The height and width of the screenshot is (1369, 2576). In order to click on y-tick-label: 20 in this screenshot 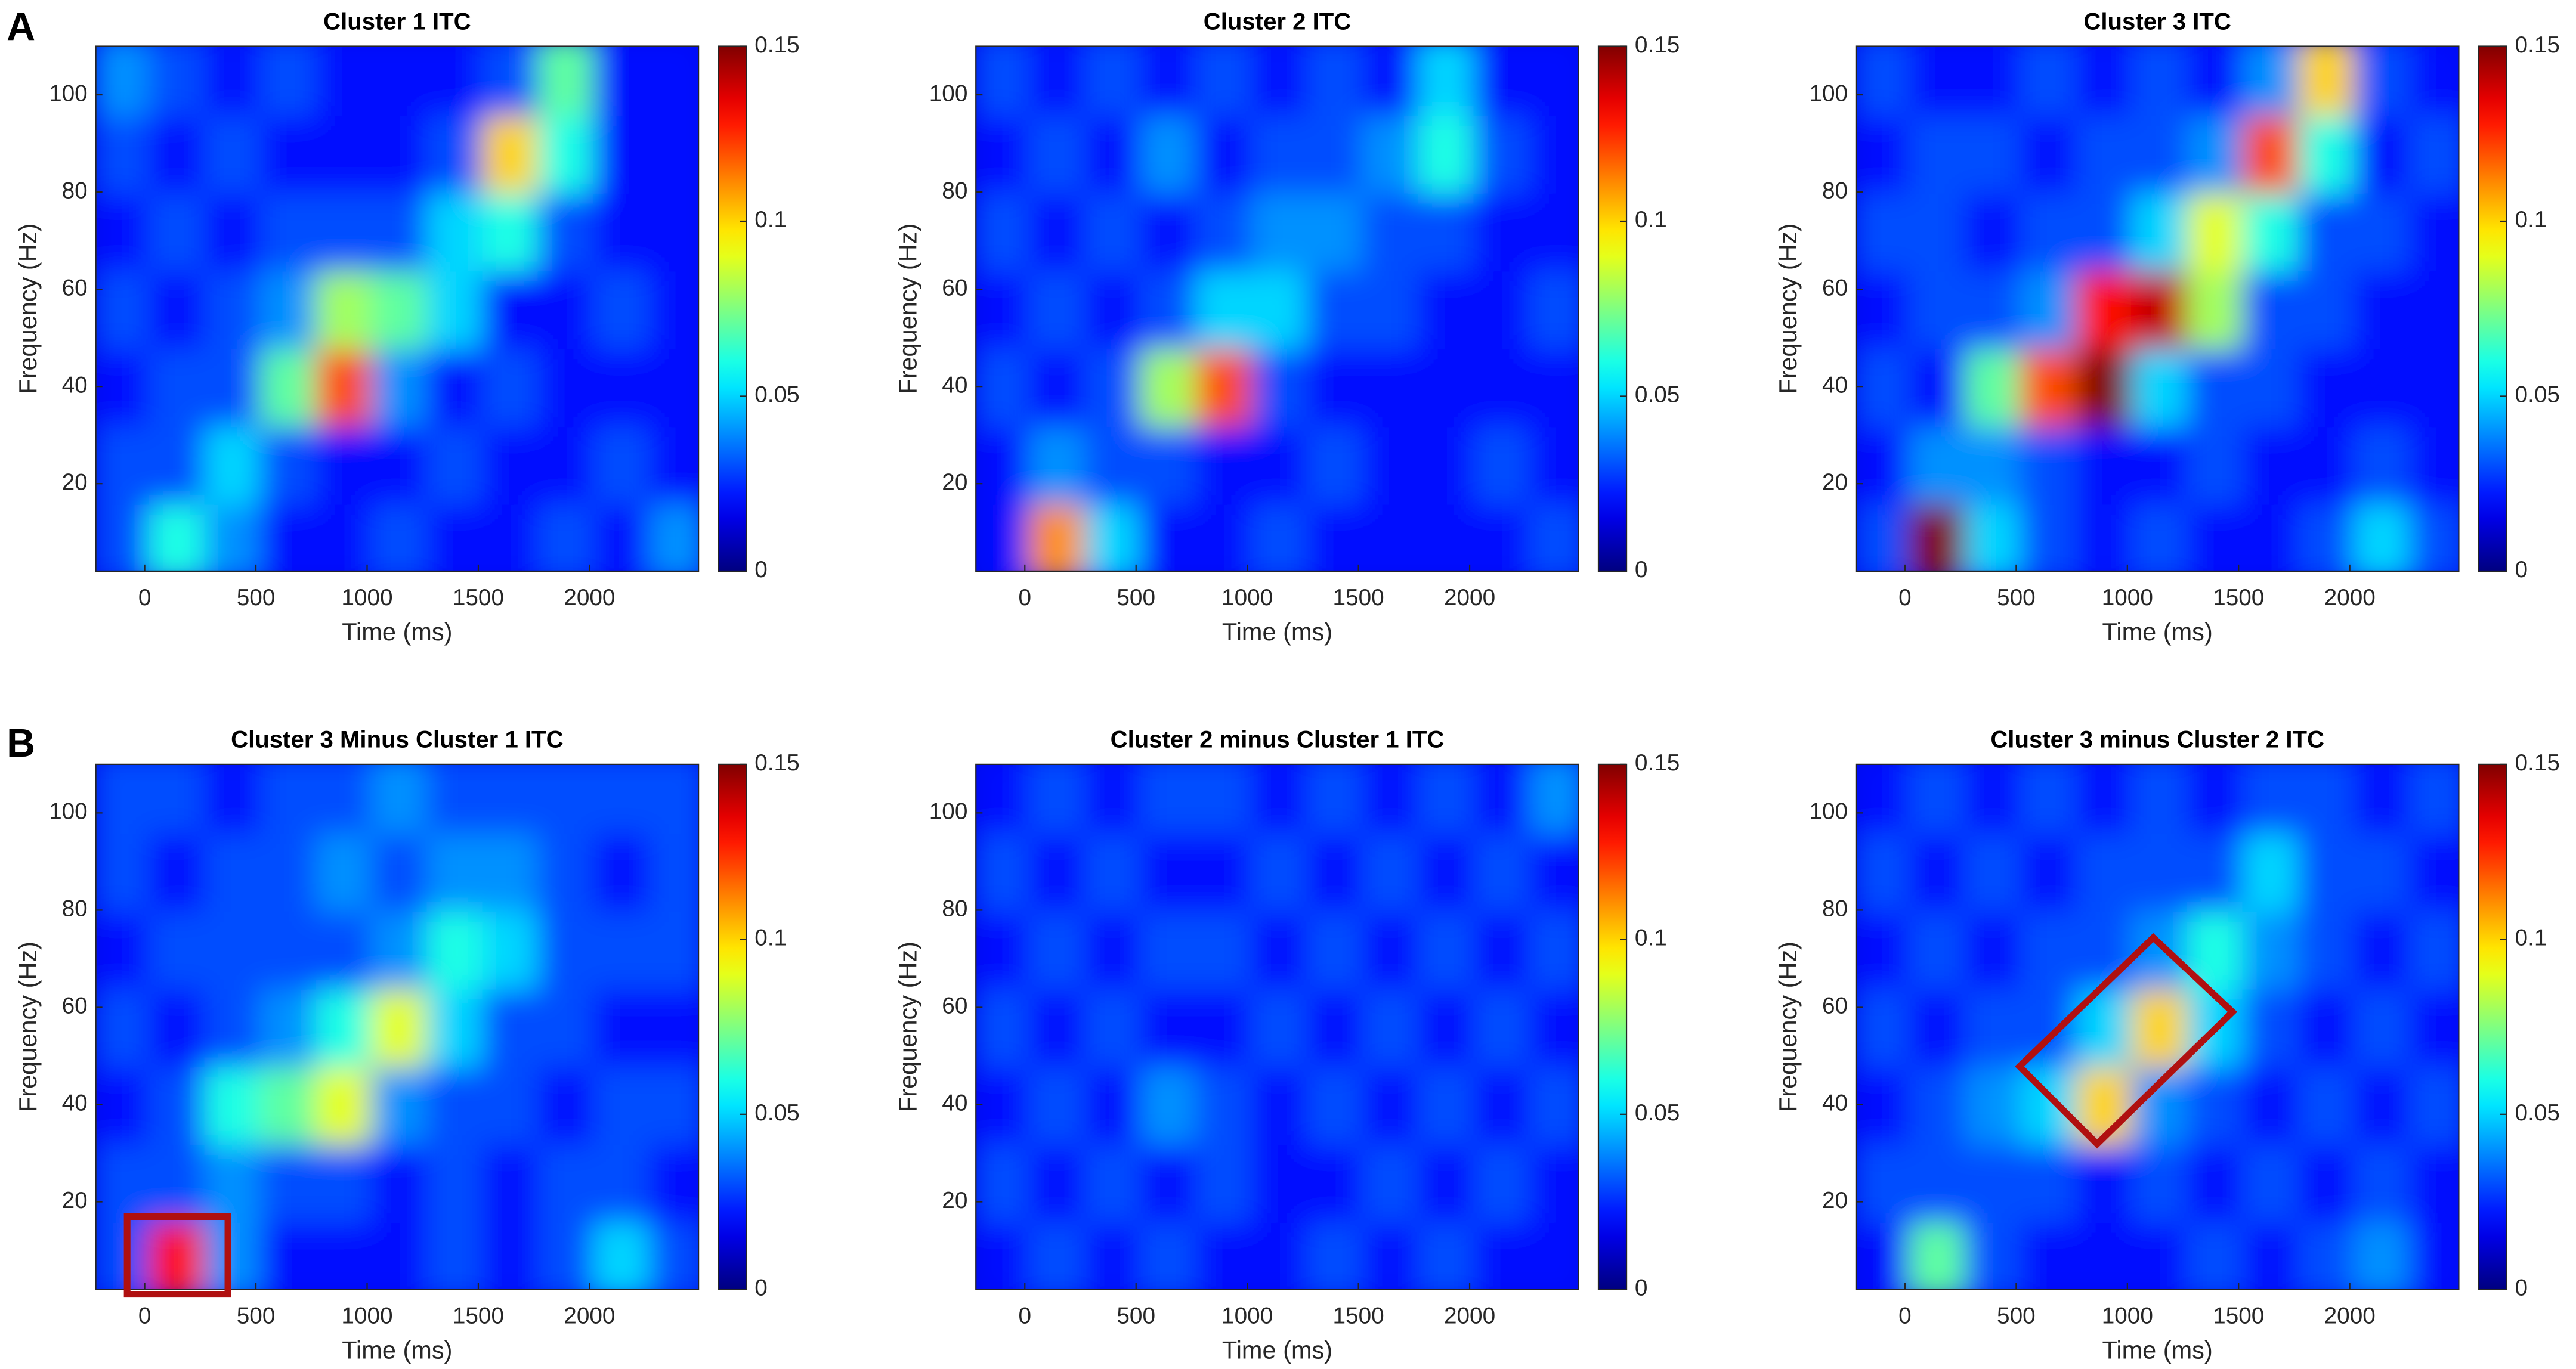, I will do `click(1835, 482)`.